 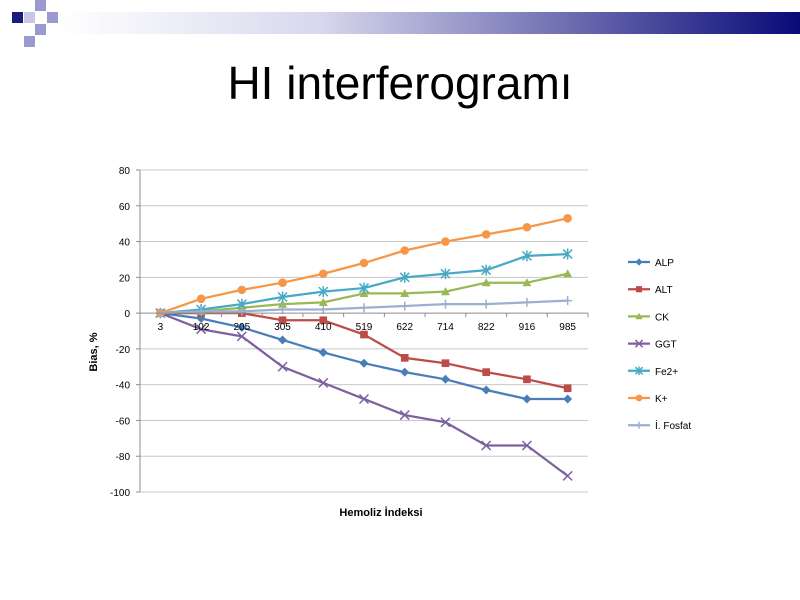 What do you see at coordinates (652, 345) in the screenshot?
I see `legend-item: GGT` at bounding box center [652, 345].